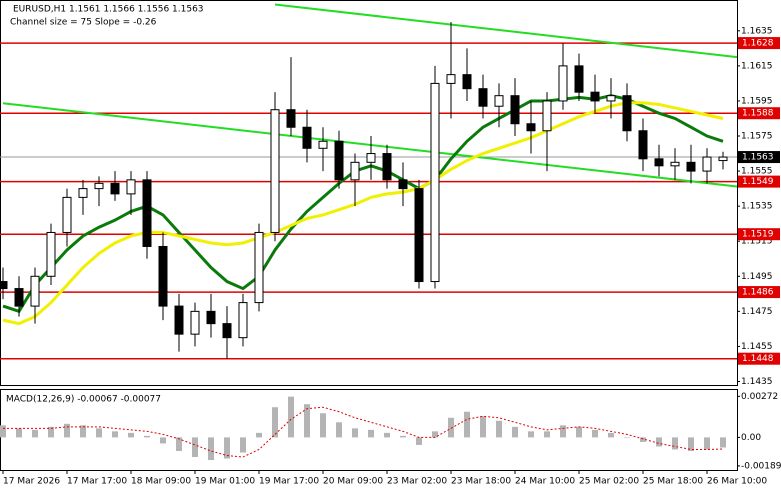  Describe the element at coordinates (289, 482) in the screenshot. I see `x-tick-label: 19 Mar 17:00` at that location.